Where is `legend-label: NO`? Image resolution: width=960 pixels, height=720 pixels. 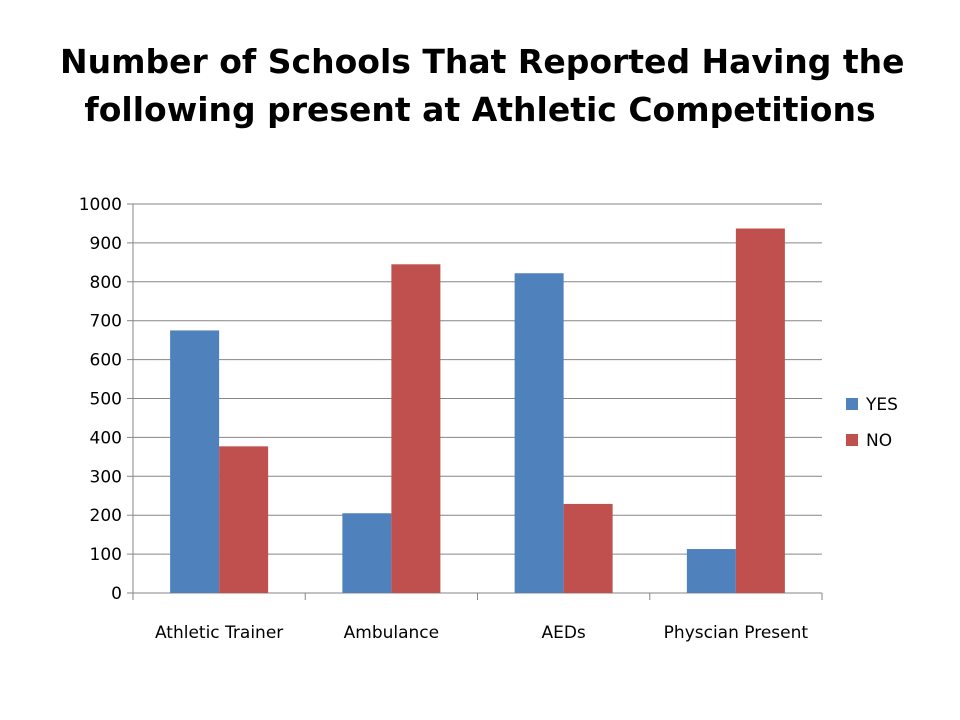 legend-label: NO is located at coordinates (879, 441).